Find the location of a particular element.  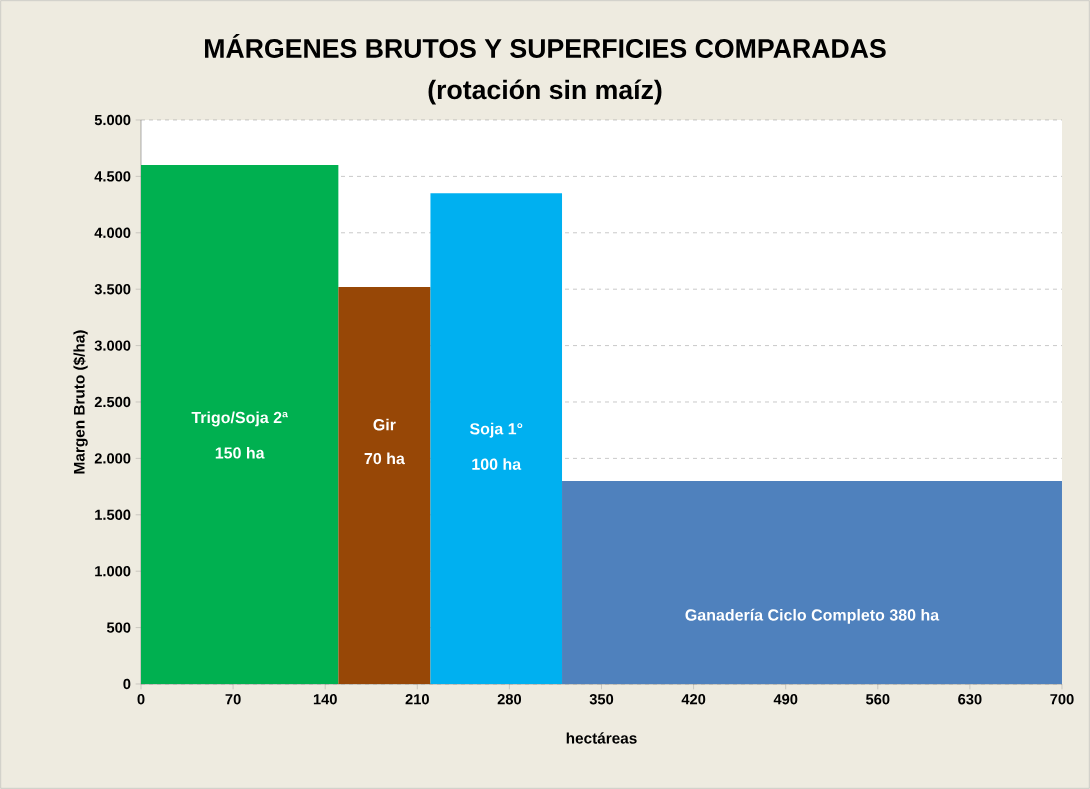

y-tick-label: 2.500 is located at coordinates (112, 402).